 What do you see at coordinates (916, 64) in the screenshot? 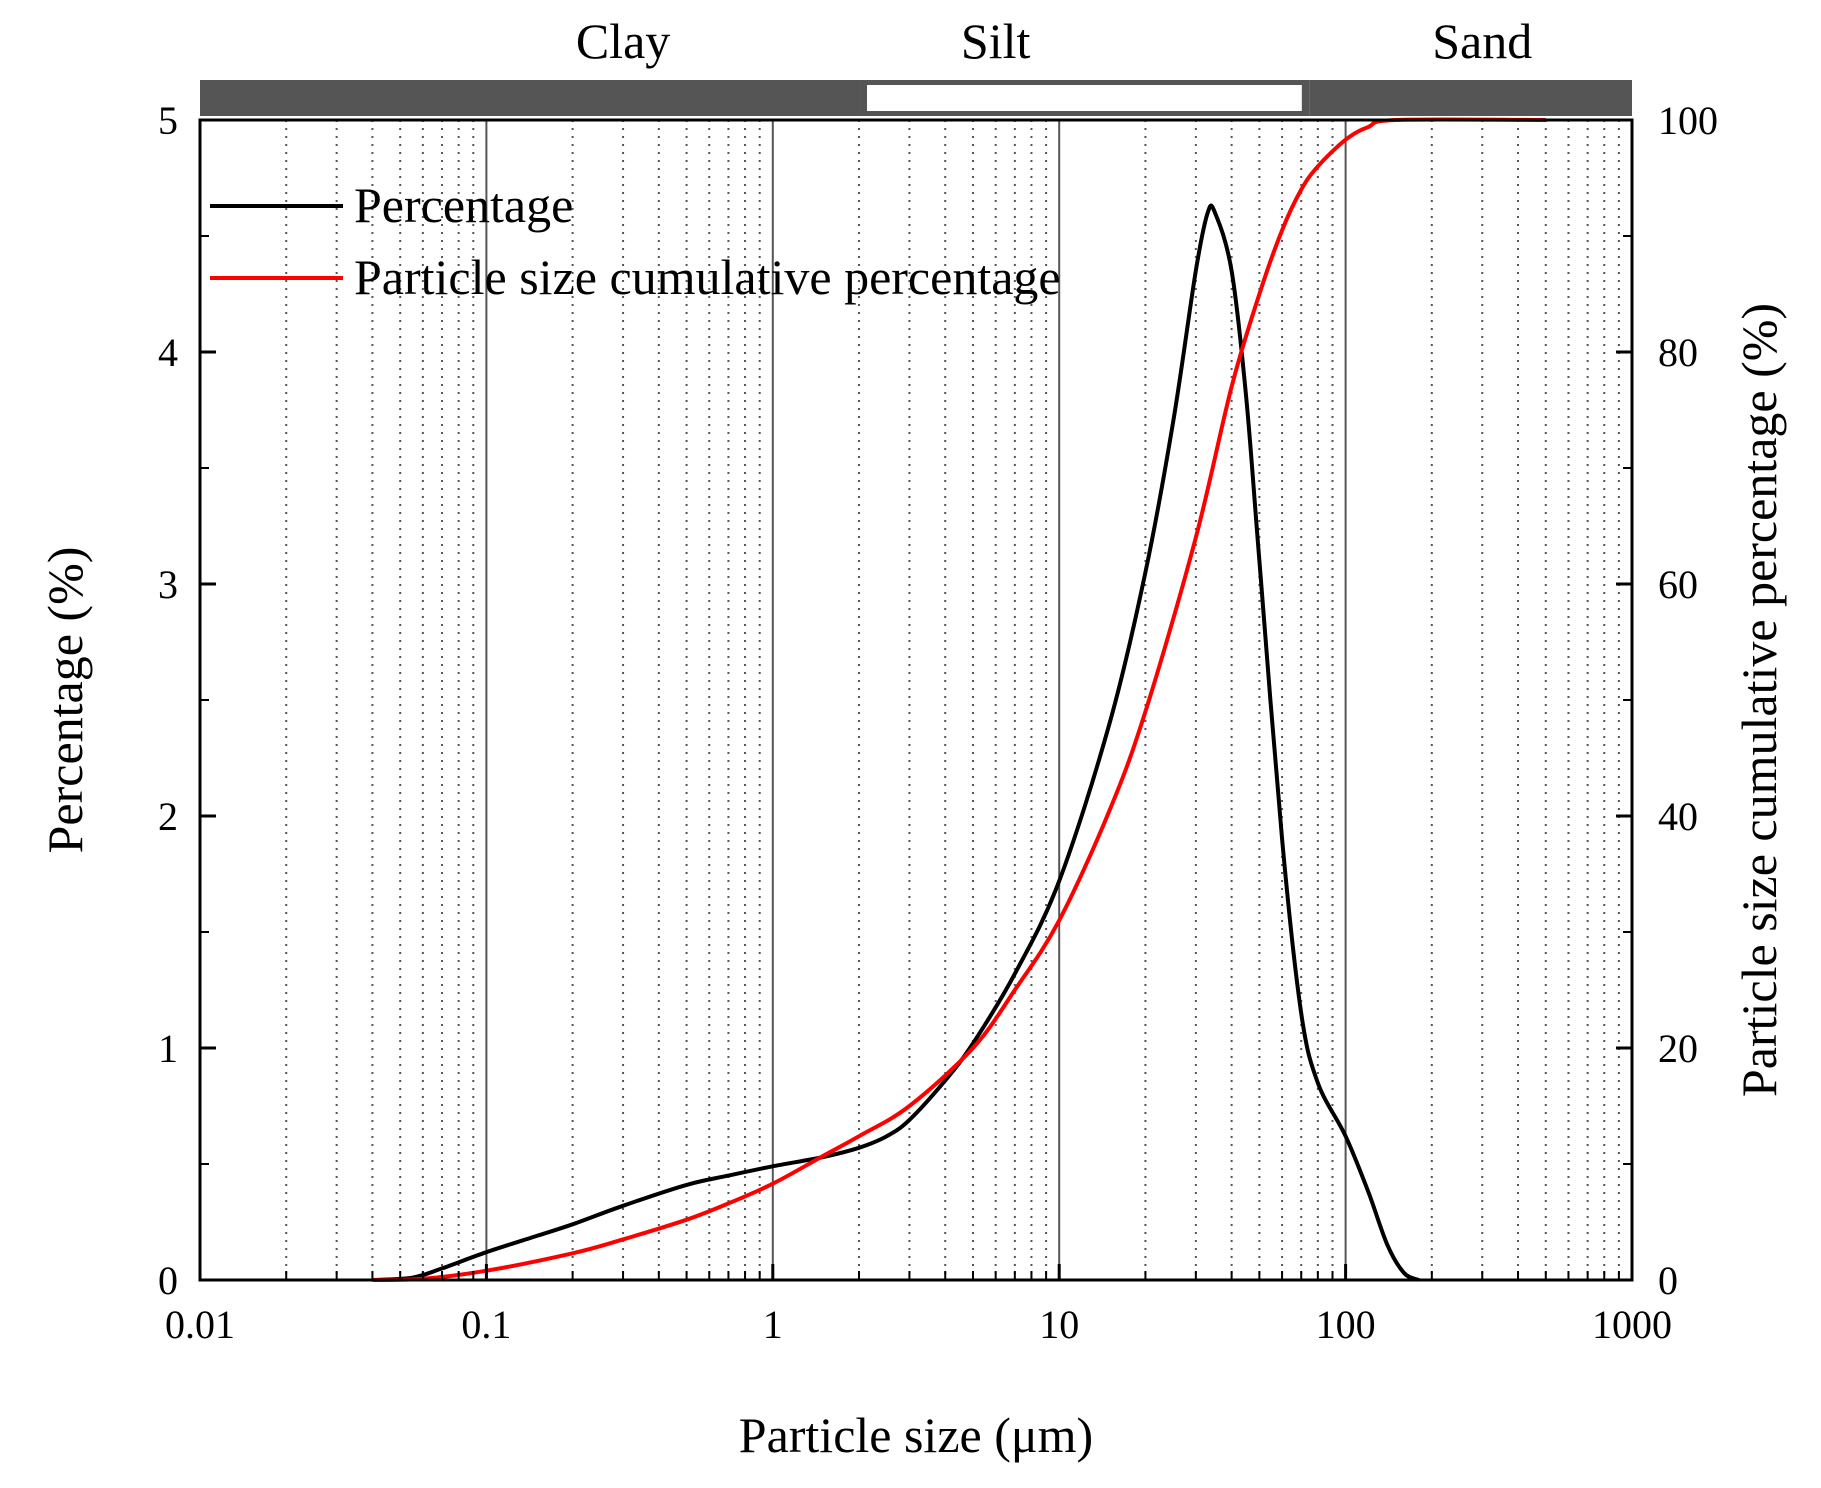
I see `size-class-bar: Clay Silt Sand` at bounding box center [916, 64].